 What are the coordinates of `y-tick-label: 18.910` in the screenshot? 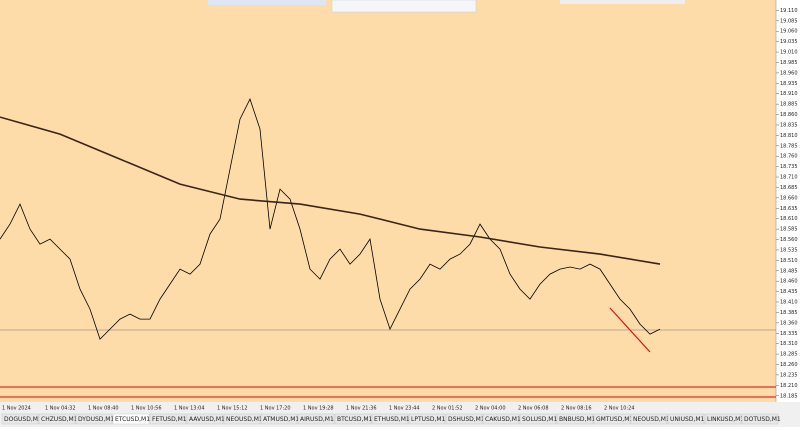 It's located at (789, 94).